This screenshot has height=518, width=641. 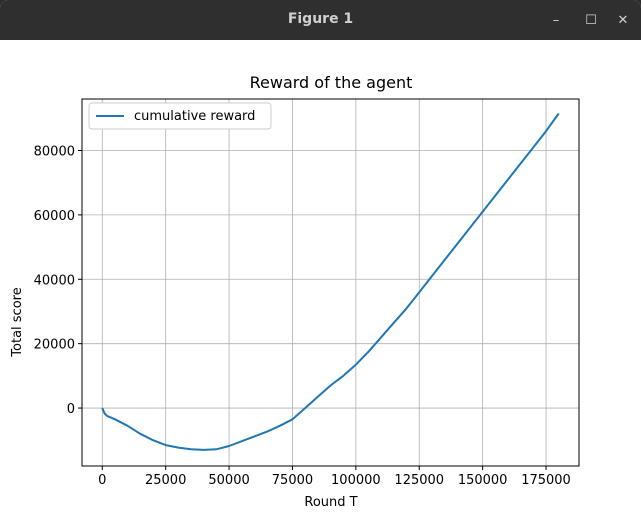 I want to click on close-button: ✕, so click(x=623, y=20).